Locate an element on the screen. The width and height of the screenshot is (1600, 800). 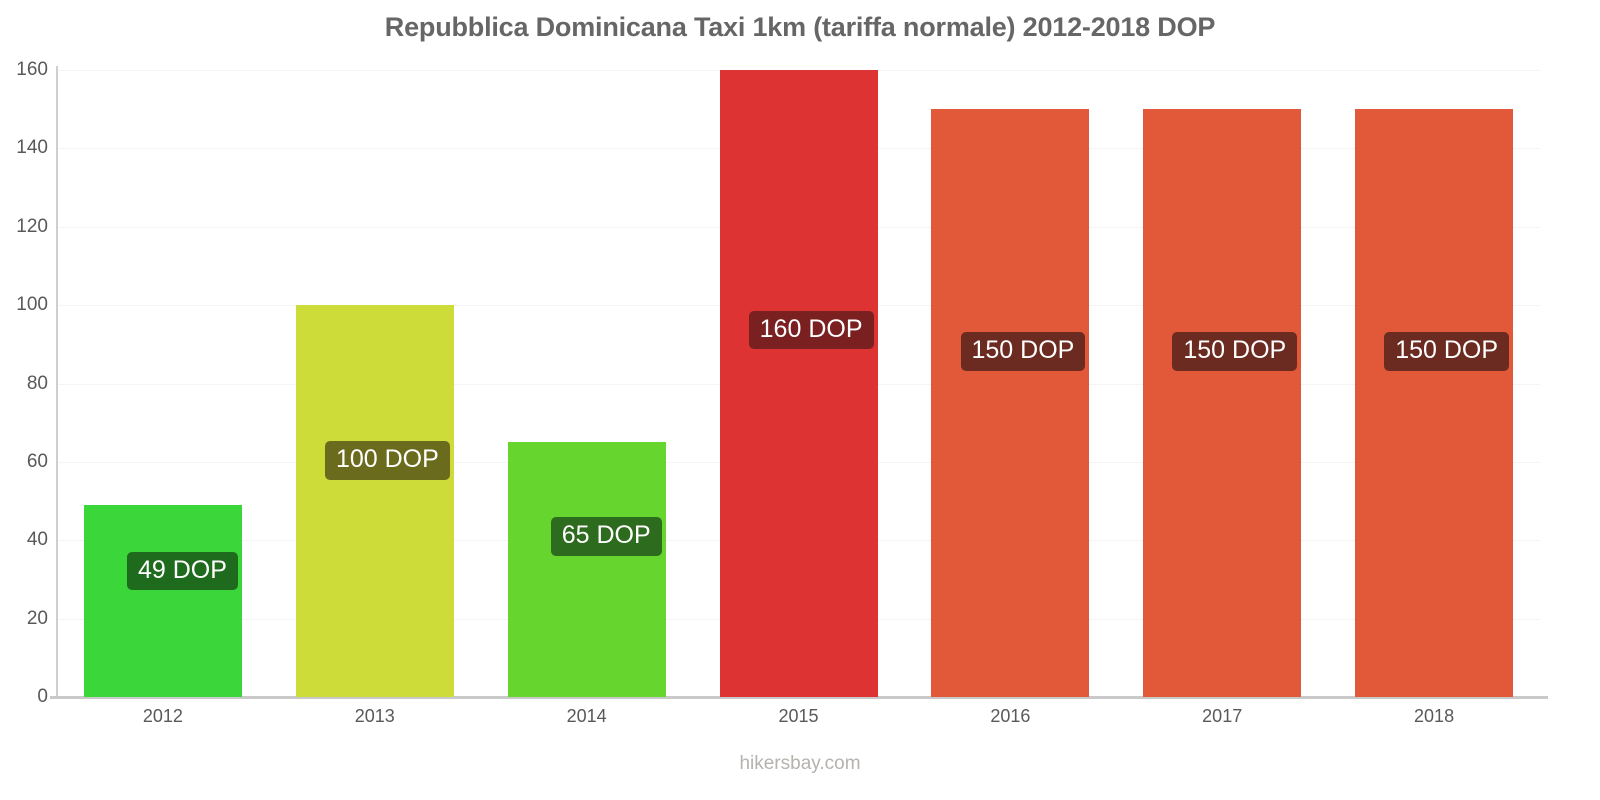
bar: 100 DOP is located at coordinates (374, 501).